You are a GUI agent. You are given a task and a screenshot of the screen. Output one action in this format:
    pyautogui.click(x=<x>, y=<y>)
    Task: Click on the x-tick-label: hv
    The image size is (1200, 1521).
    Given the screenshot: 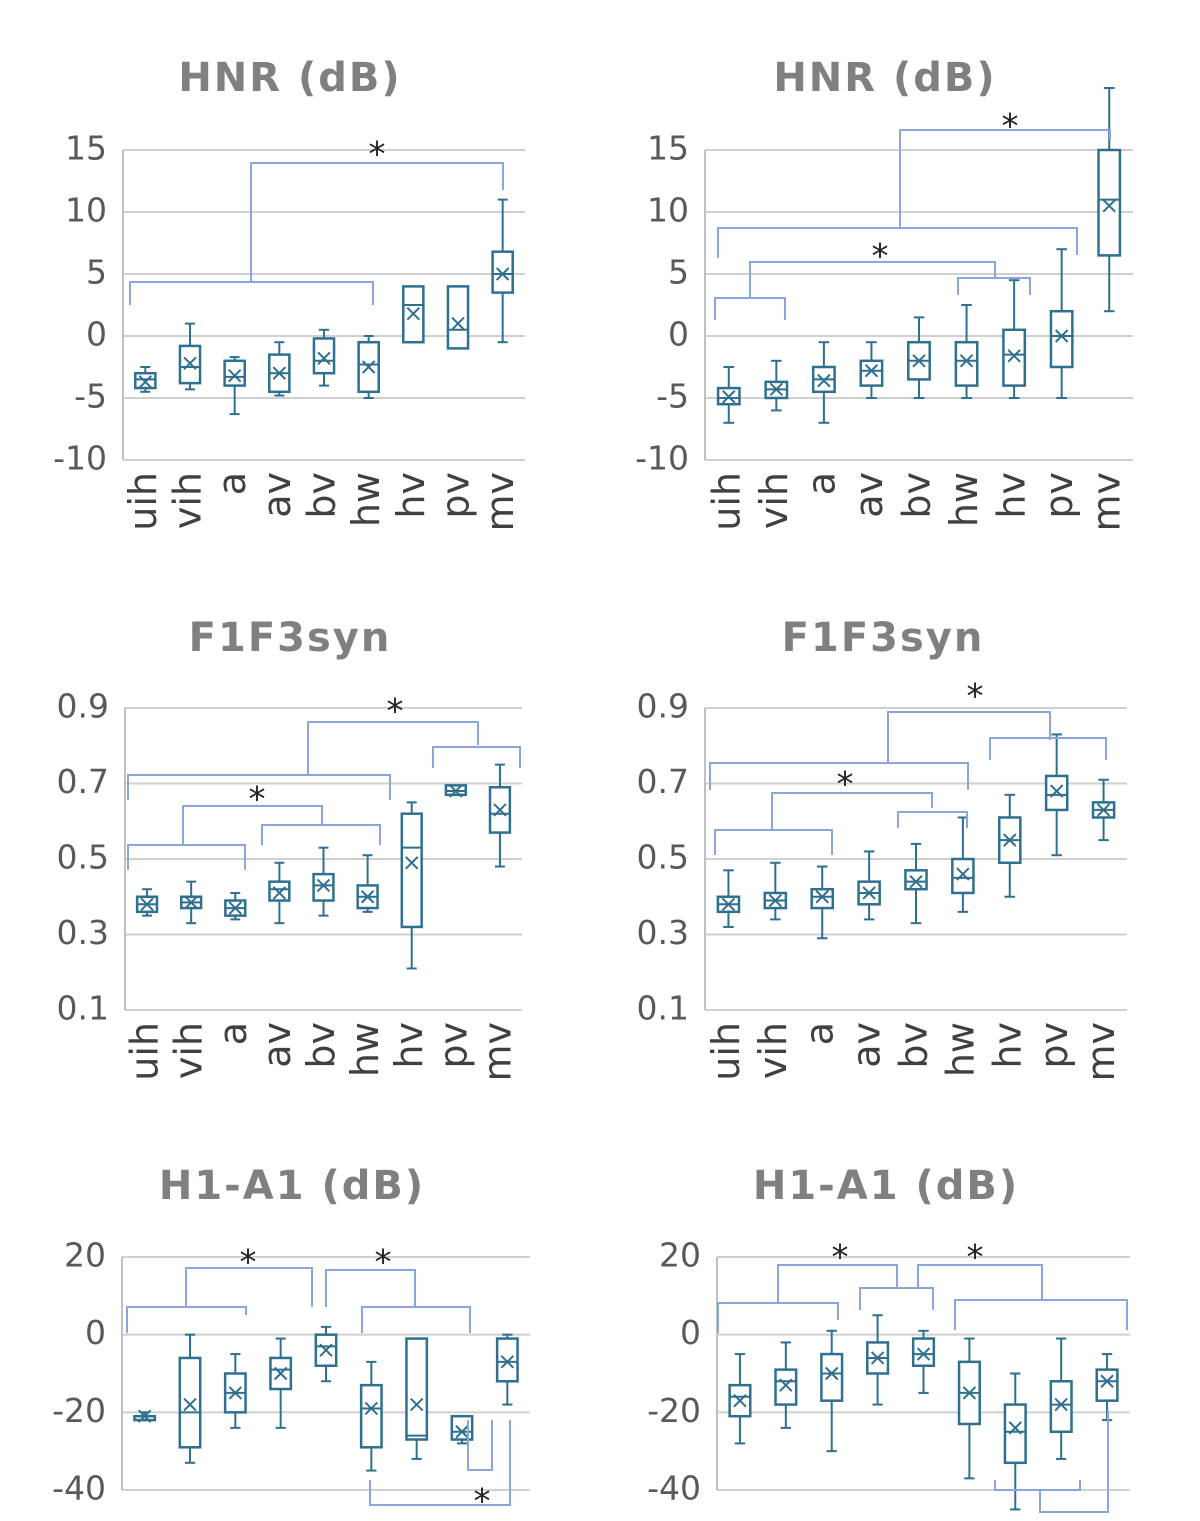 What is the action you would take?
    pyautogui.click(x=1007, y=1045)
    